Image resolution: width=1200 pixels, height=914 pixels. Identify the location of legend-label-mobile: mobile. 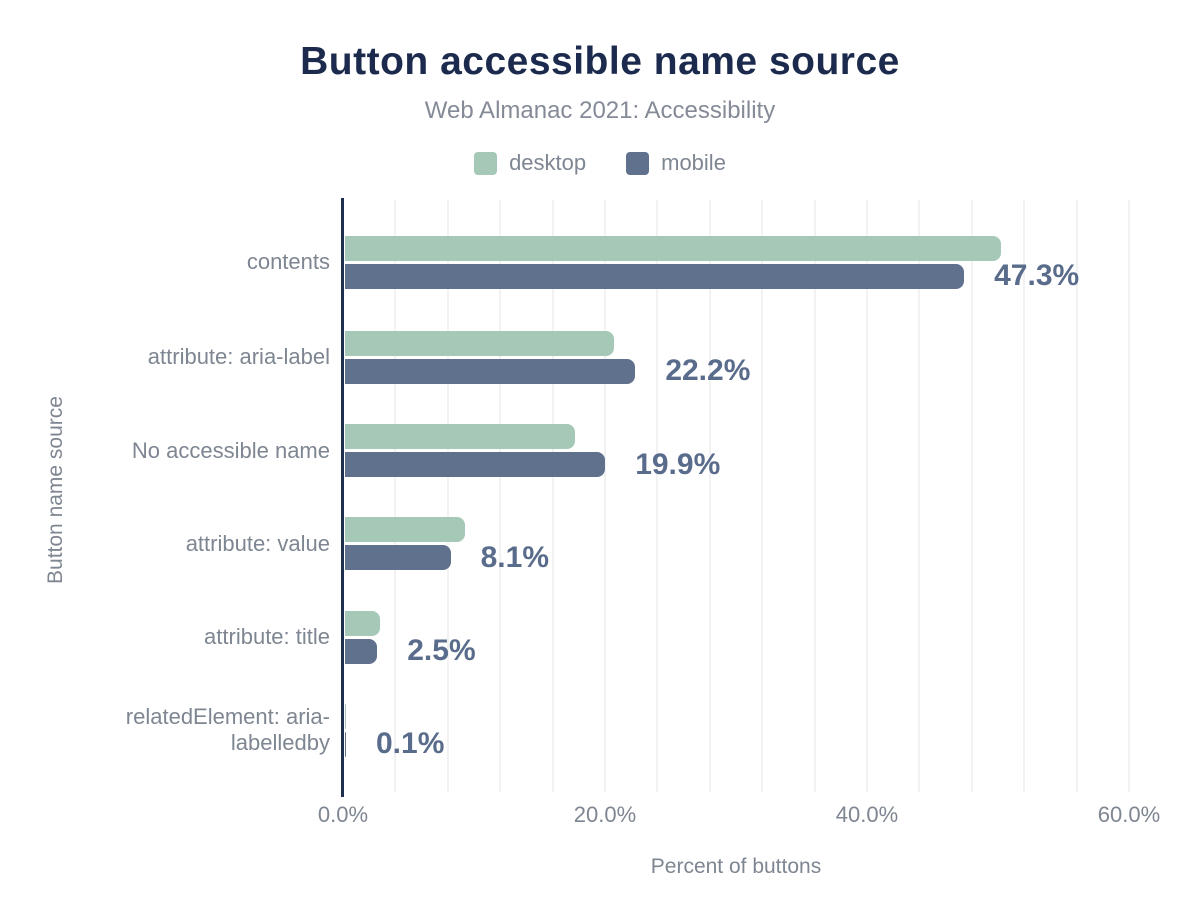
(693, 162).